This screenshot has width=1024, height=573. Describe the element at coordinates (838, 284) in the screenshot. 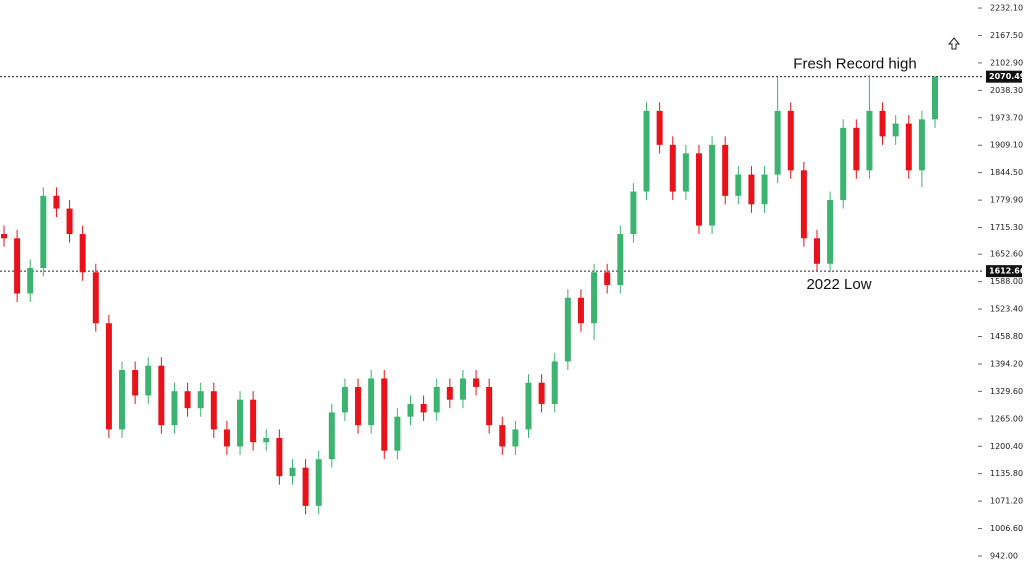

I see `annotation: 2022 Low` at that location.